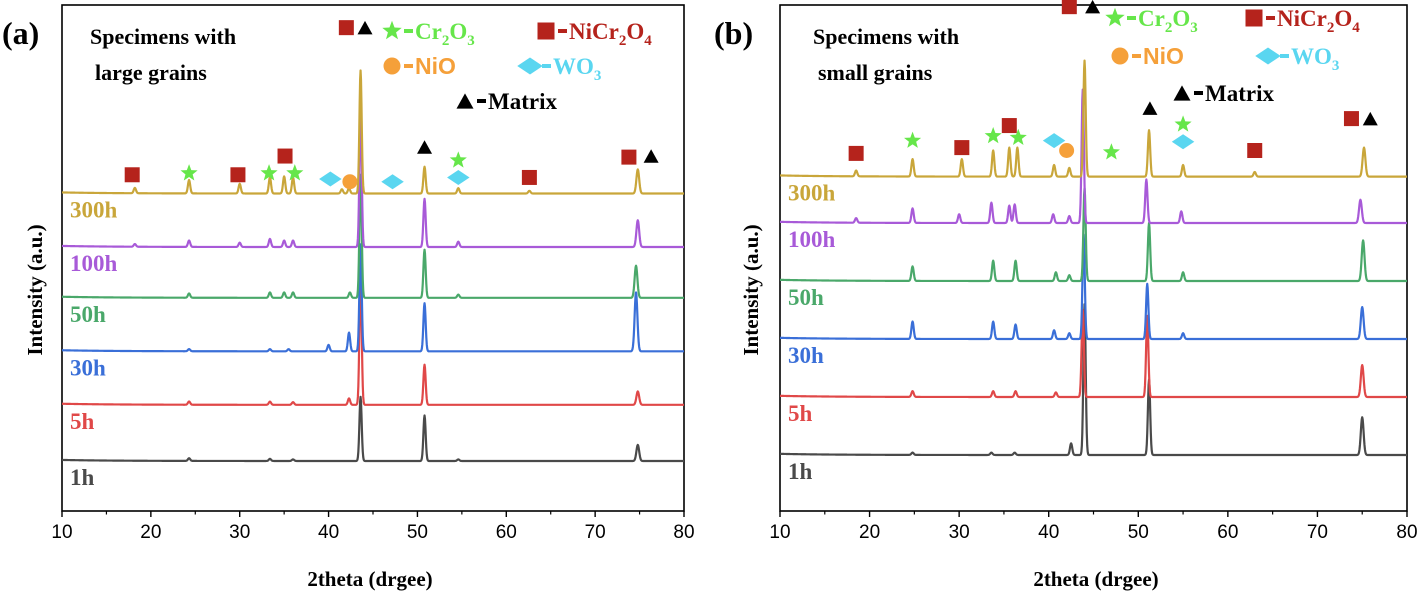 This screenshot has height=603, width=1422. I want to click on x-tick-label: 70, so click(595, 532).